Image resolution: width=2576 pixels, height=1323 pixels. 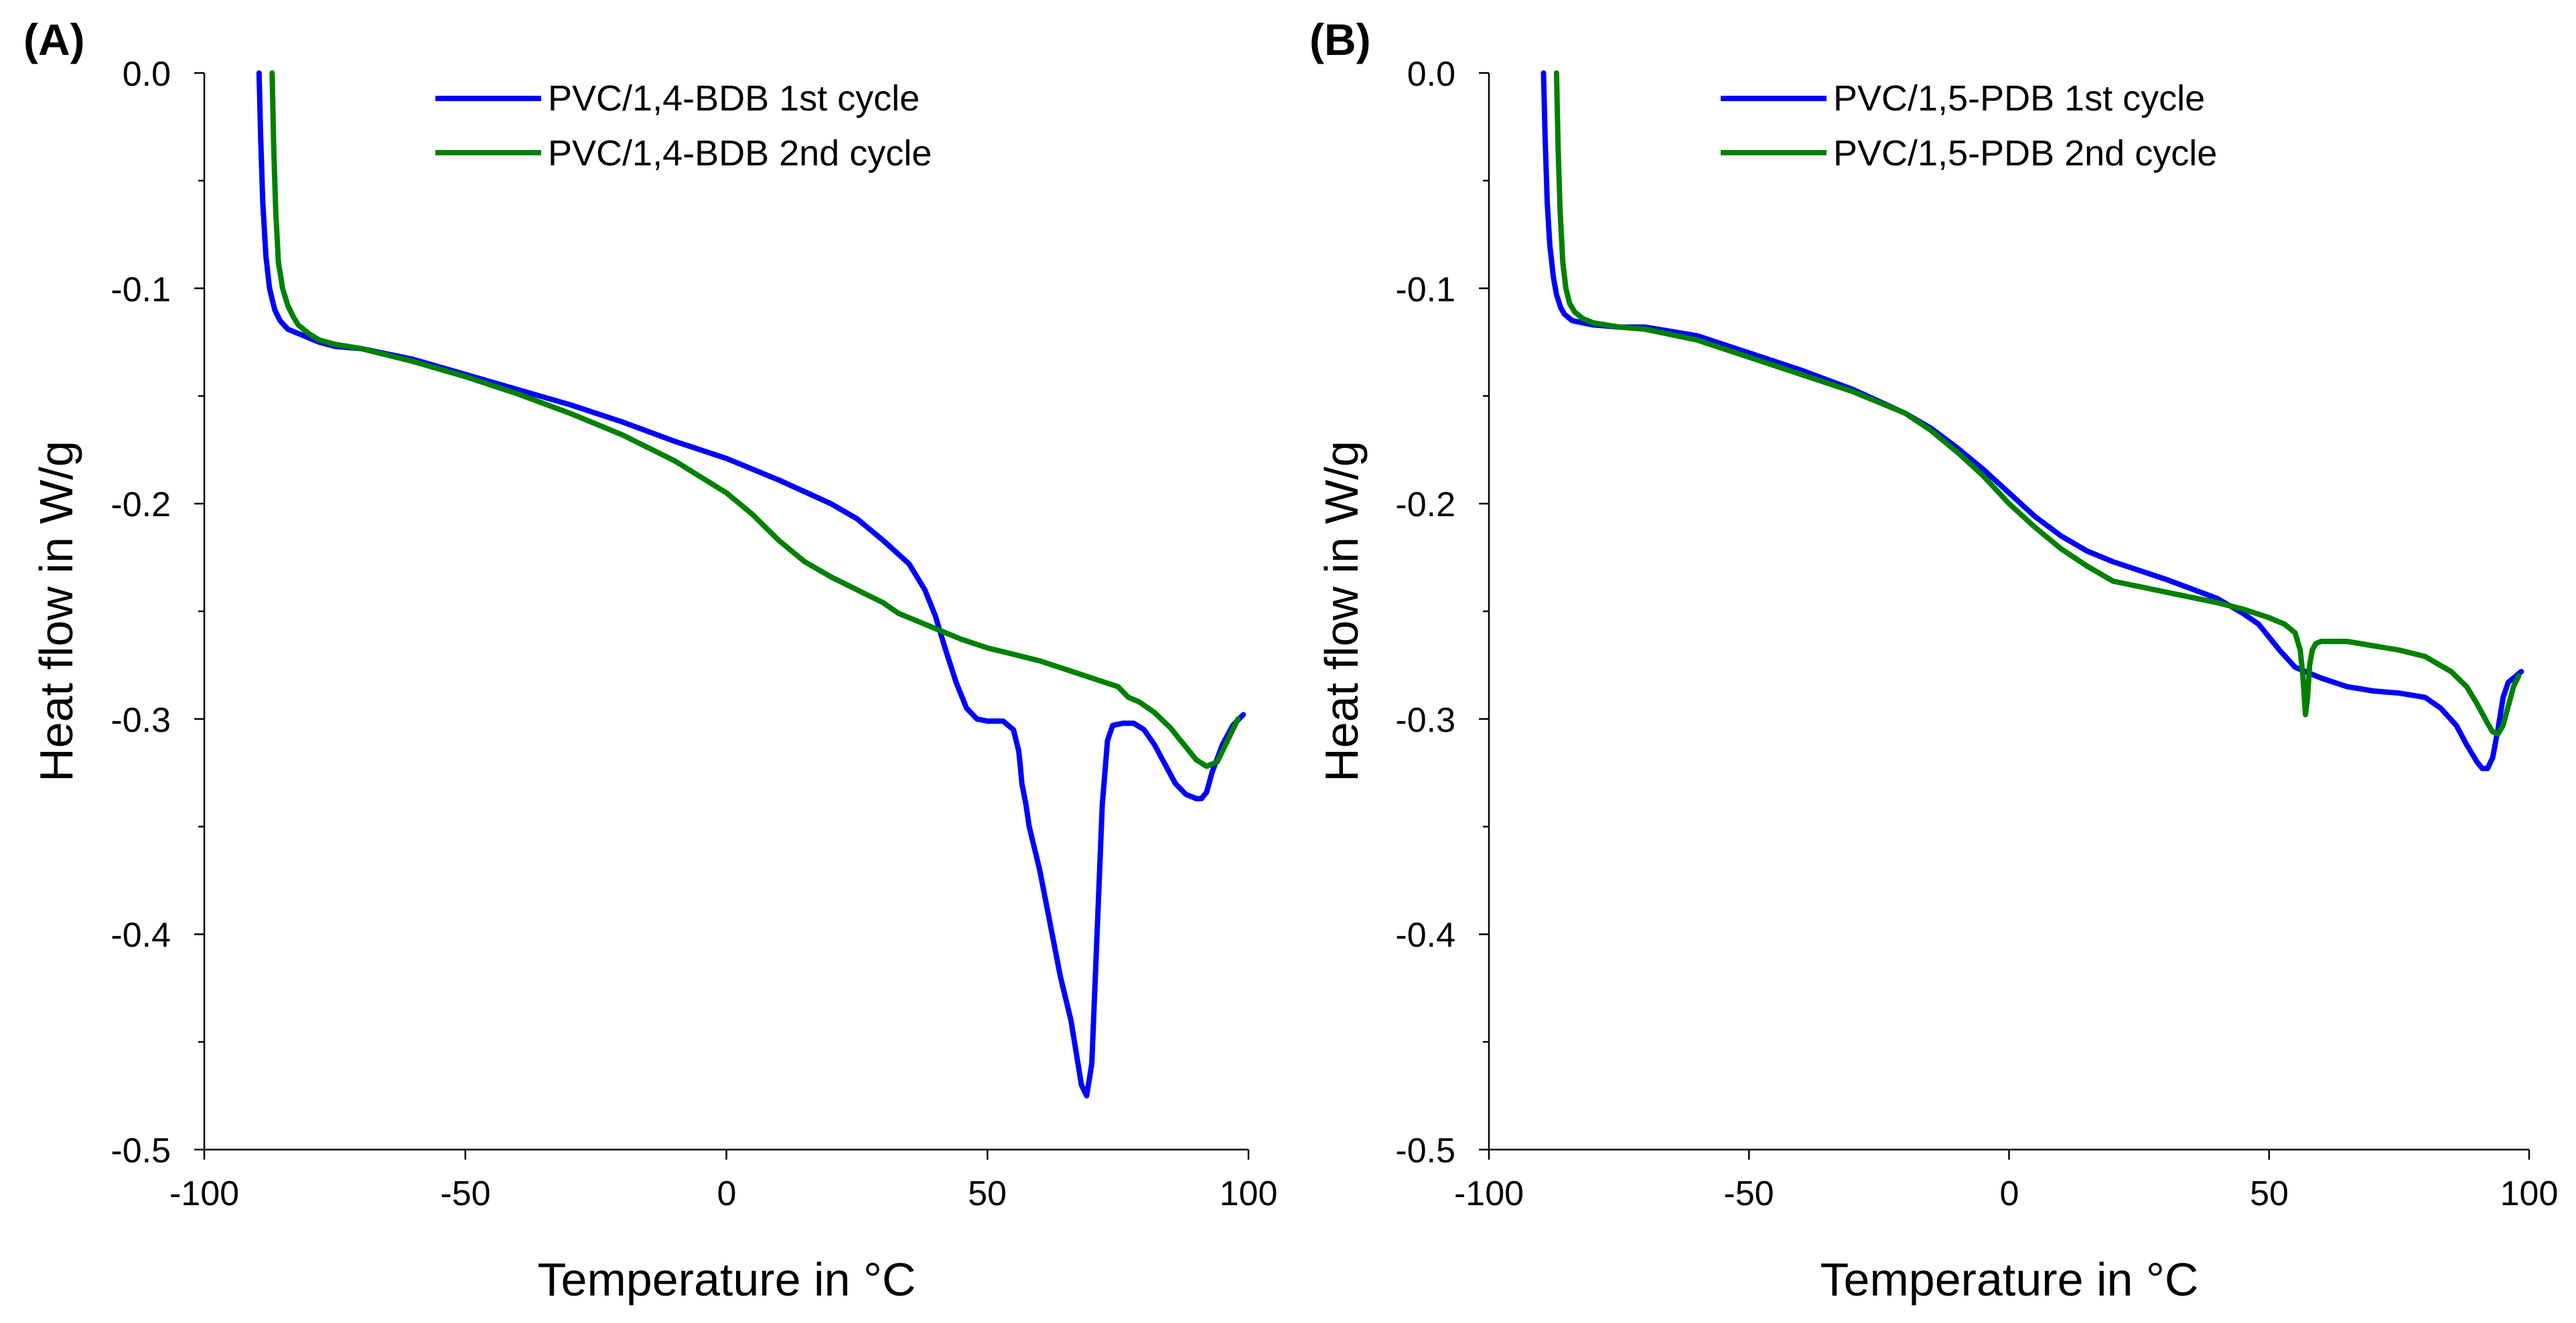 What do you see at coordinates (1340, 39) in the screenshot?
I see `panel-label: (B)` at bounding box center [1340, 39].